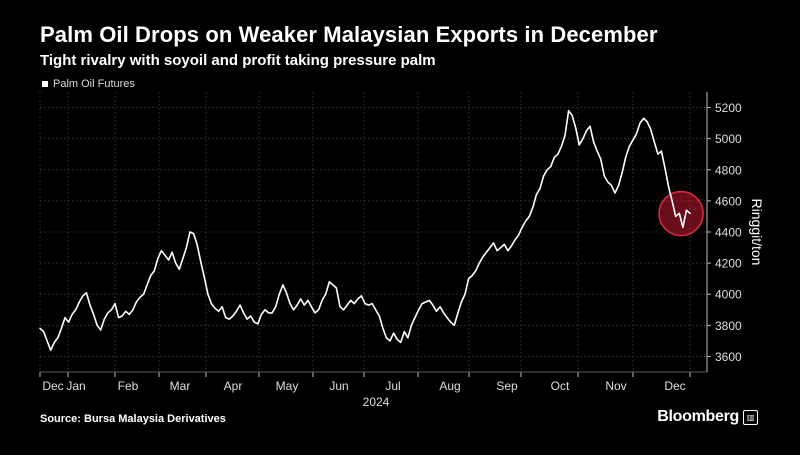 The image size is (800, 455). What do you see at coordinates (287, 386) in the screenshot?
I see `x-tick-label: May` at bounding box center [287, 386].